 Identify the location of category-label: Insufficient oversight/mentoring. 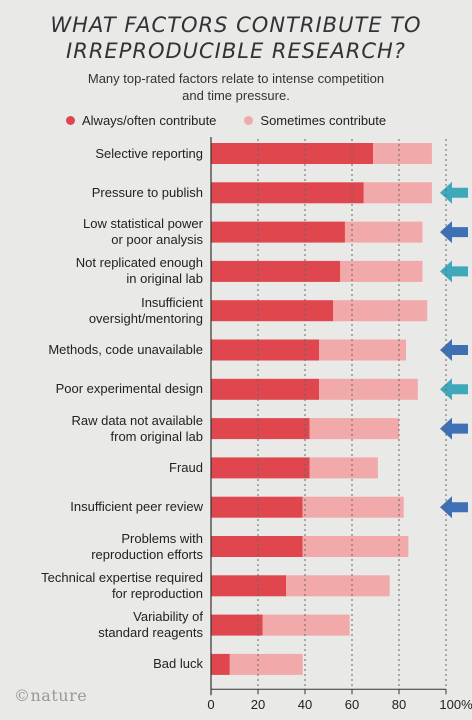
(103, 311).